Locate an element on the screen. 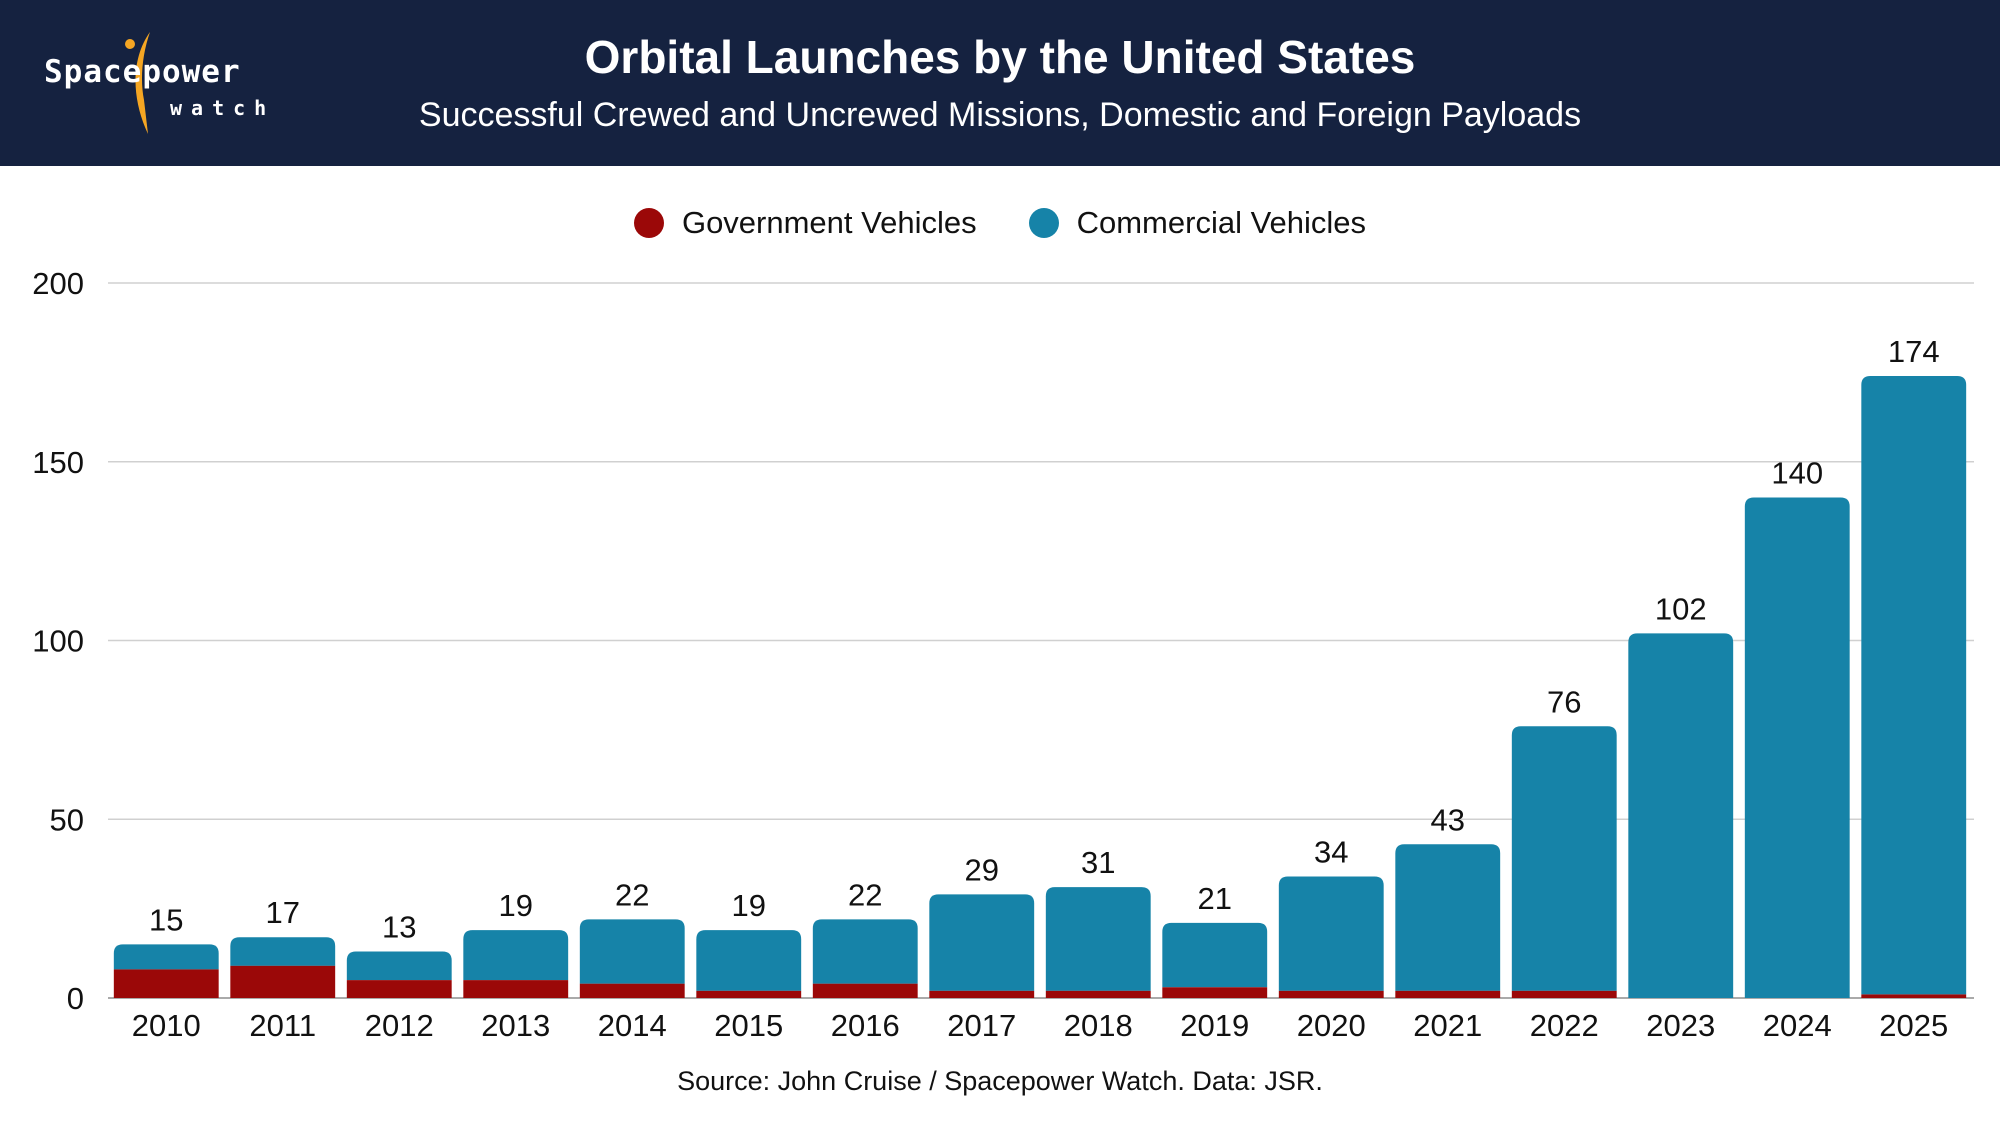 Image resolution: width=2000 pixels, height=1125 pixels. x-tick-label: 2020 is located at coordinates (1331, 1025).